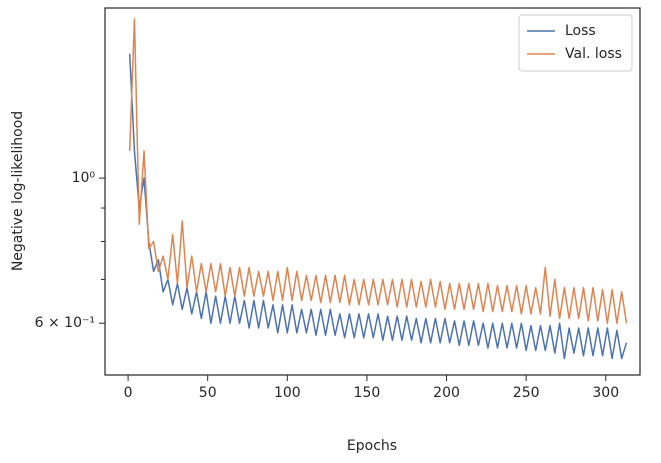  I want to click on y-tick-label: 6 × 10⁻¹, so click(65, 323).